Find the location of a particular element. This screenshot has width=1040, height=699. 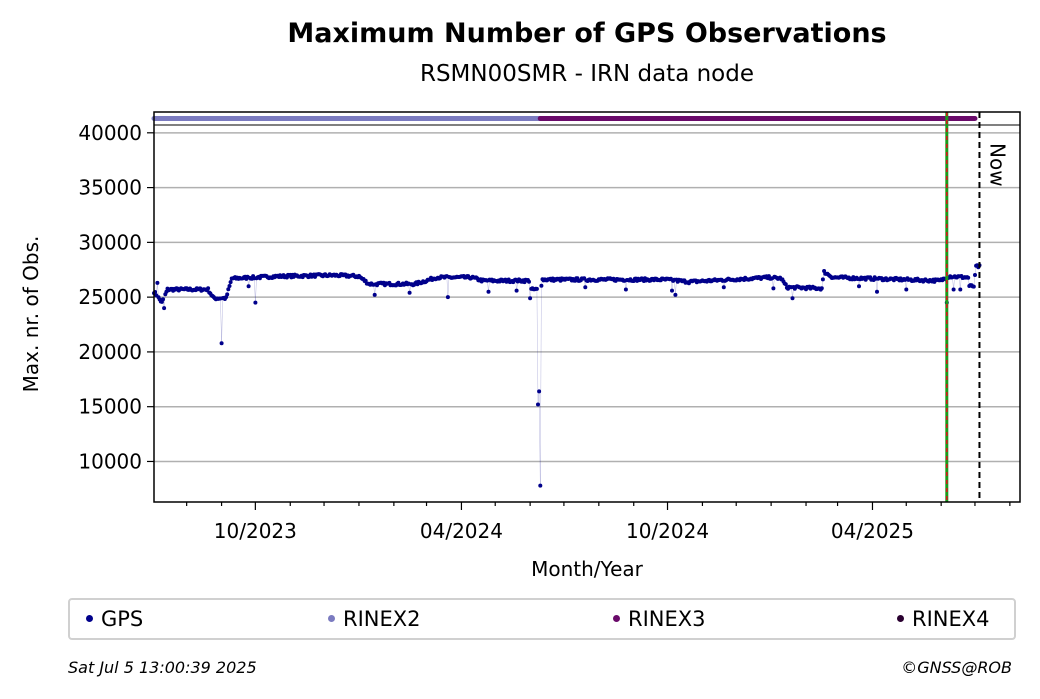

legend: GPS RINEX2 RINEX3 RINEX4 is located at coordinates (542, 619).